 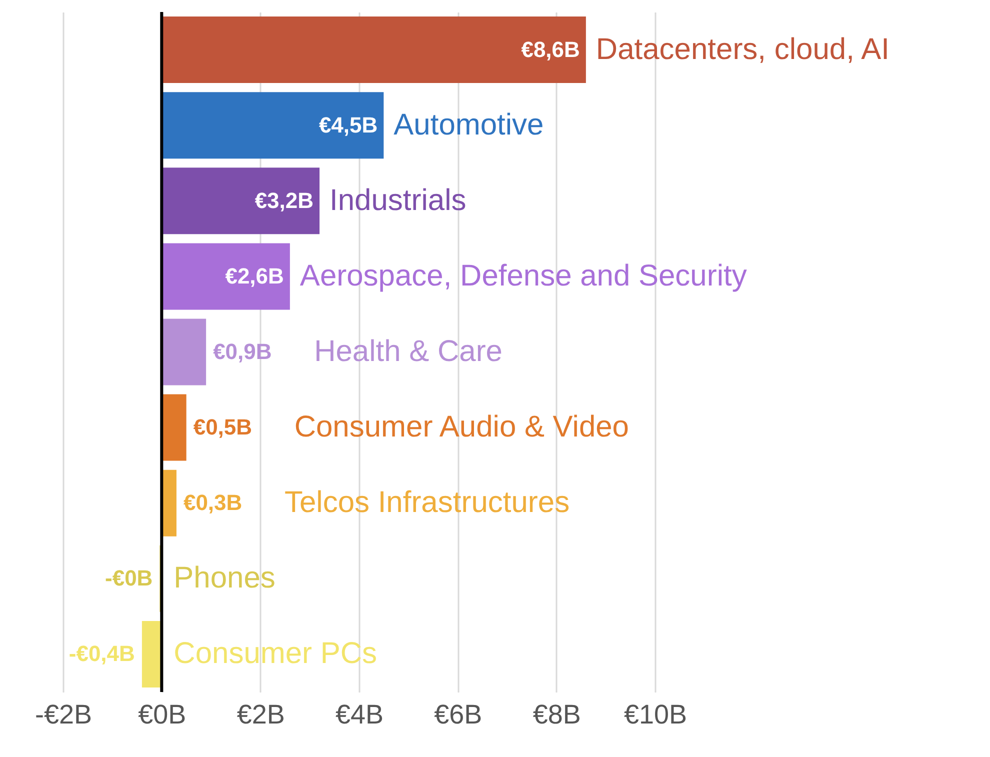 What do you see at coordinates (101, 653) in the screenshot?
I see `data-label: -€0,4B` at bounding box center [101, 653].